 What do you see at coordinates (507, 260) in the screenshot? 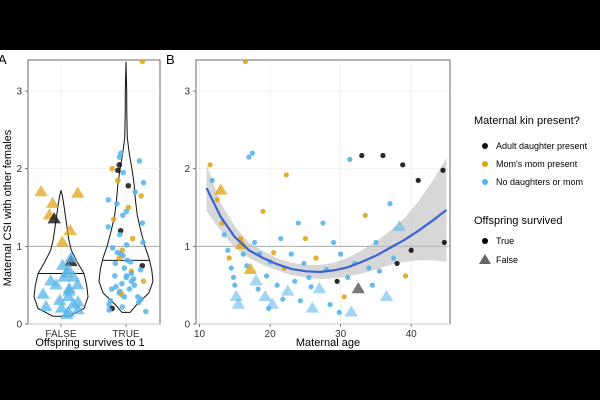
I see `legend-label-false: False` at bounding box center [507, 260].